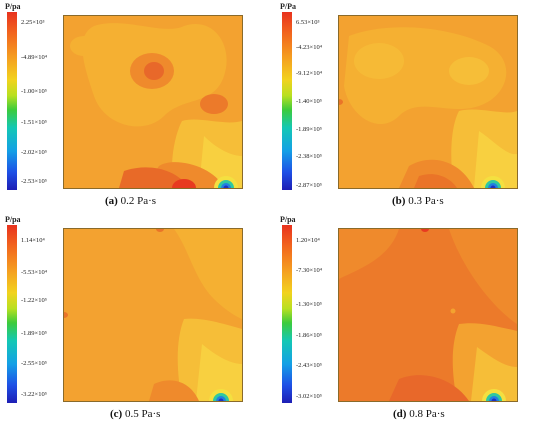  What do you see at coordinates (309, 47) in the screenshot?
I see `colorbar-tick: -4.23×10⁴` at bounding box center [309, 47].